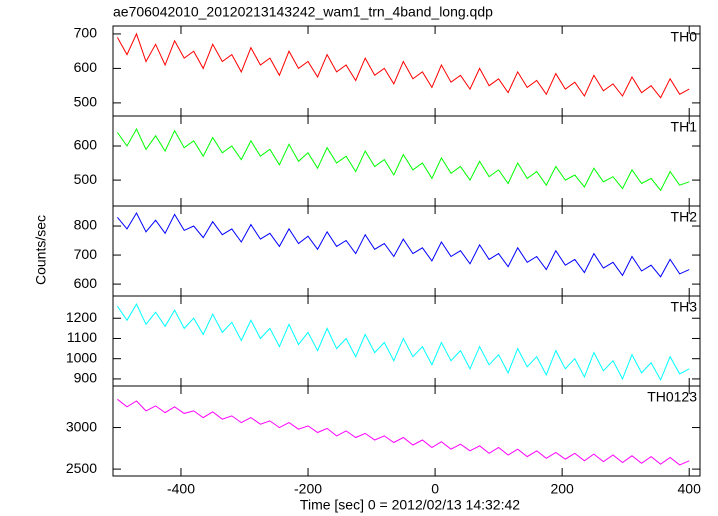  Describe the element at coordinates (41, 250) in the screenshot. I see `y-axis-label: Counts/sec` at that location.